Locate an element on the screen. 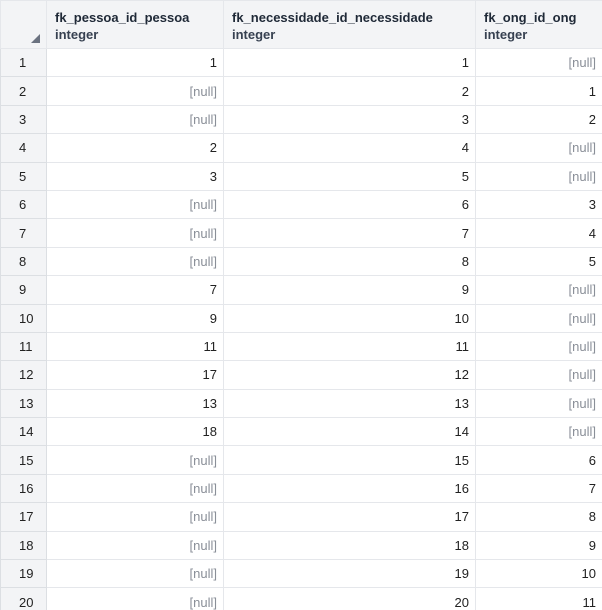 The image size is (602, 610). cell-fk-ong: 4 is located at coordinates (538, 233).